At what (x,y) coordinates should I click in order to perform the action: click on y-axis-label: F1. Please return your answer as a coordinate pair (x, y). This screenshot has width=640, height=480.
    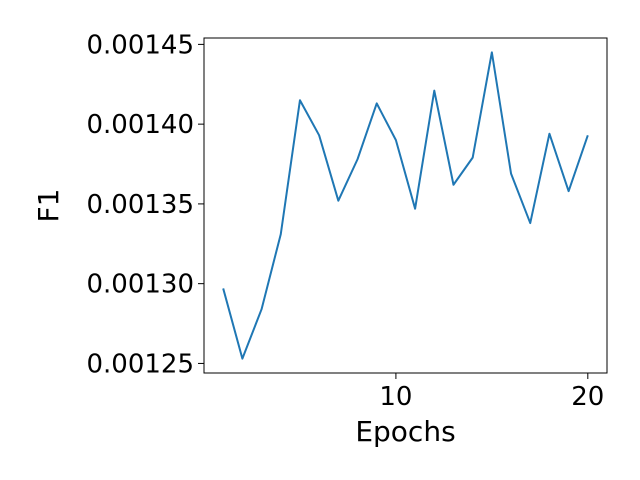
    Looking at the image, I should click on (48, 206).